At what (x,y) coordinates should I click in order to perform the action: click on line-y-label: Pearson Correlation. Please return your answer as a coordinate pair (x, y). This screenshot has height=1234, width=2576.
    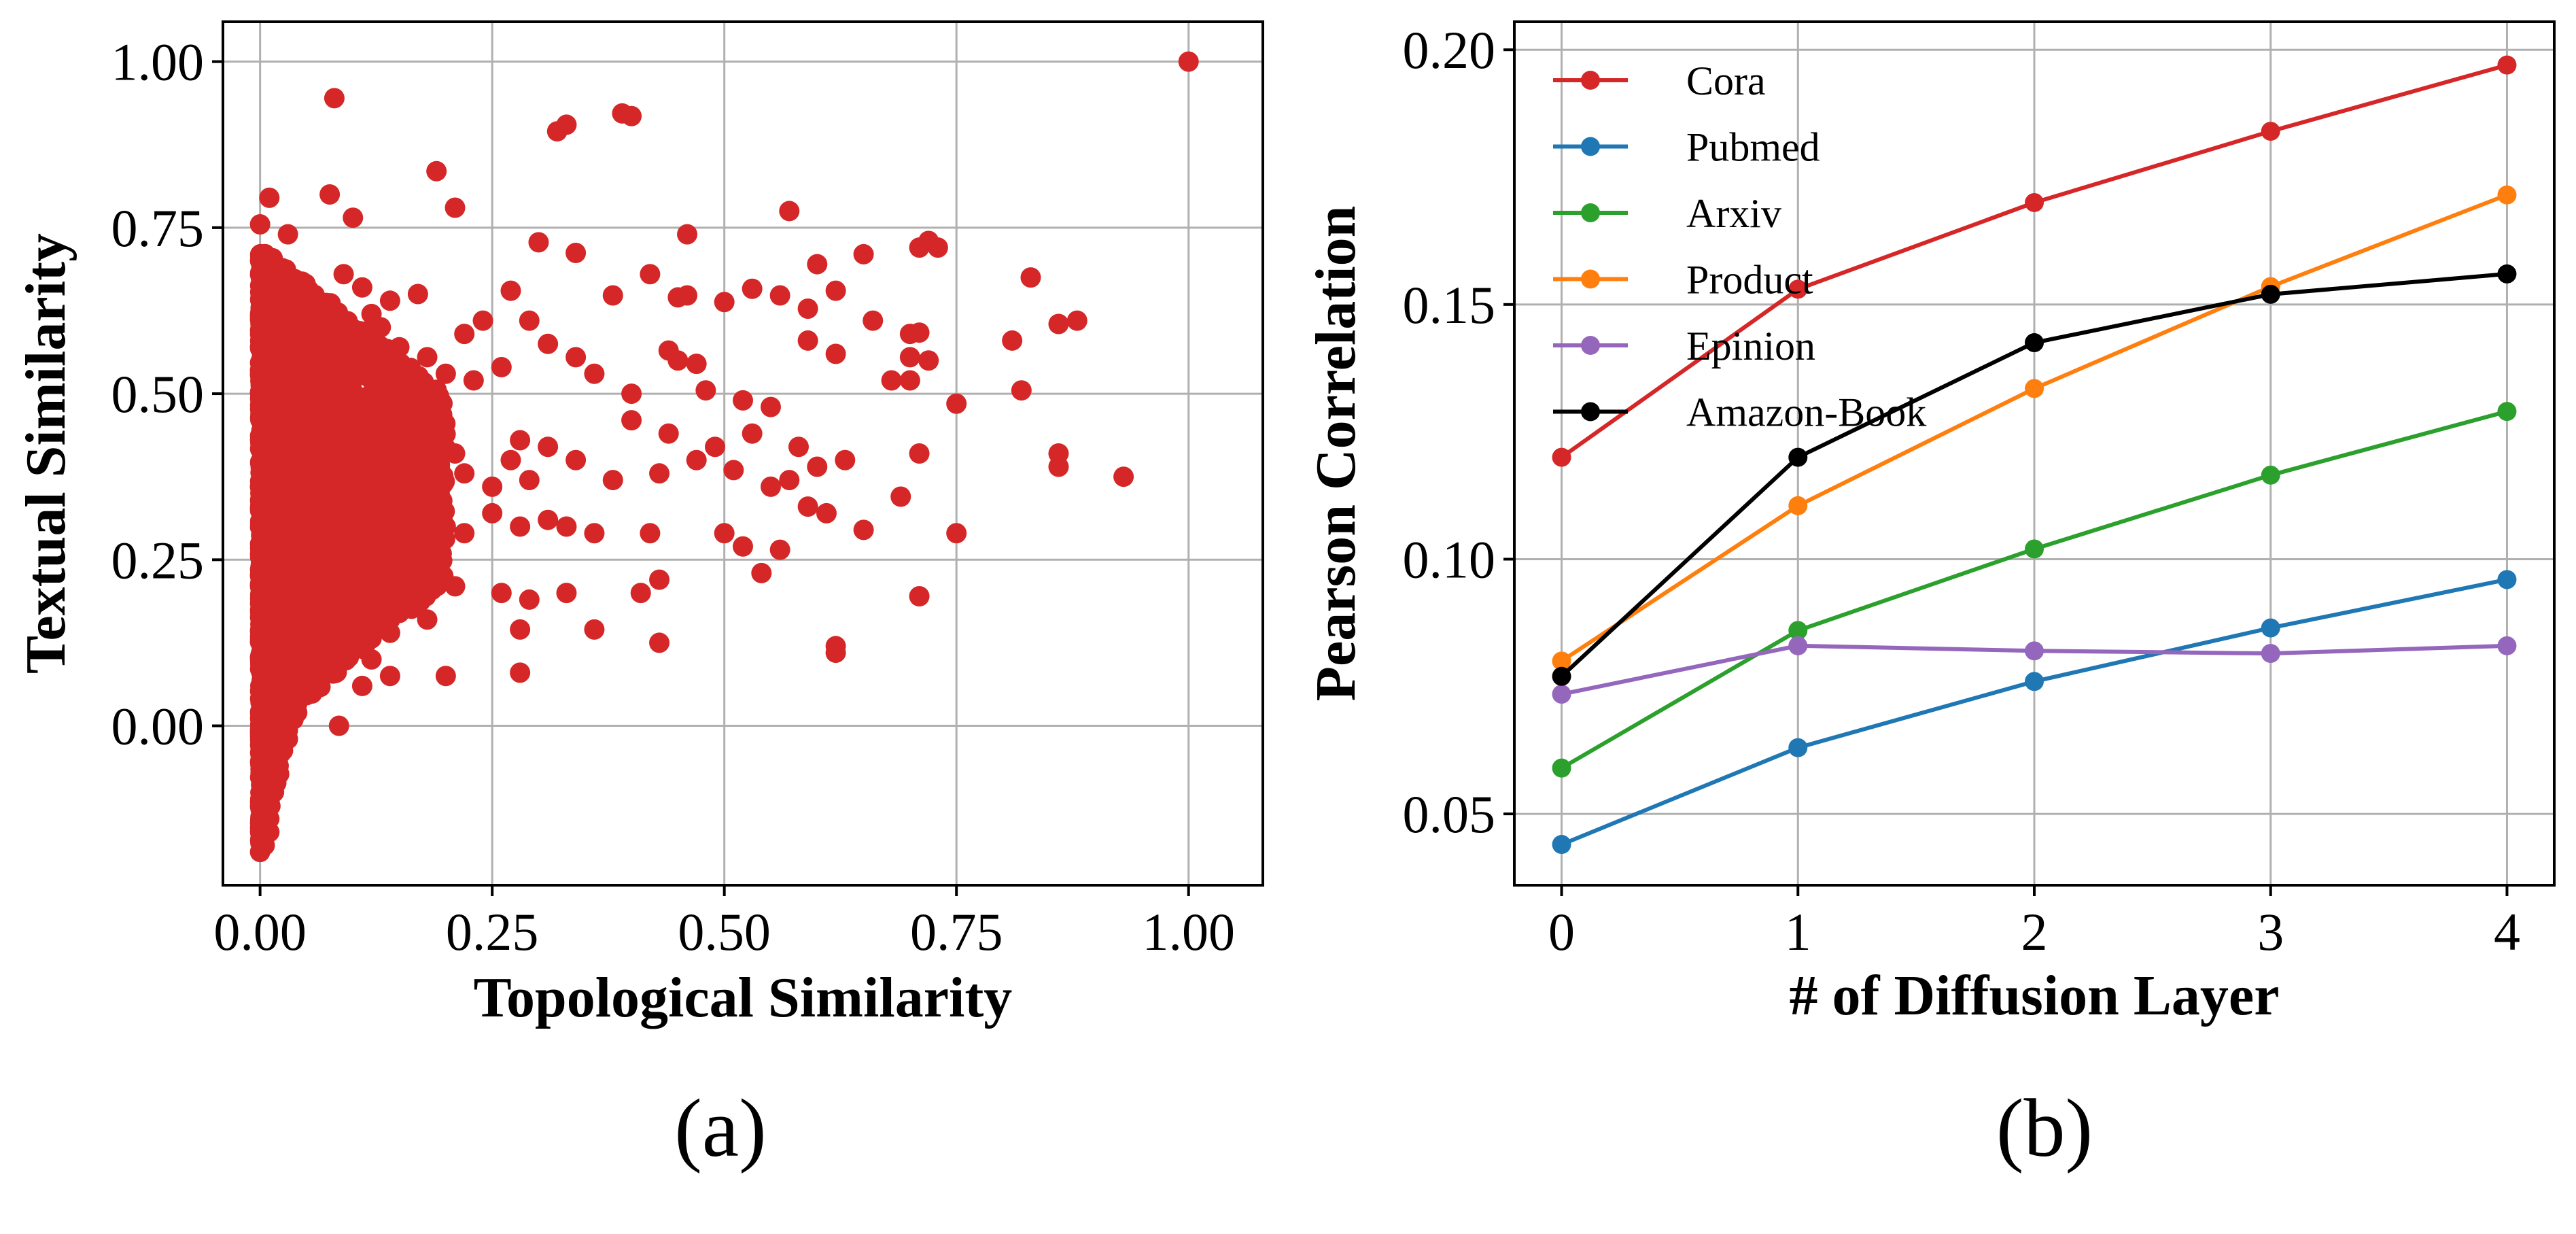
    Looking at the image, I should click on (1336, 454).